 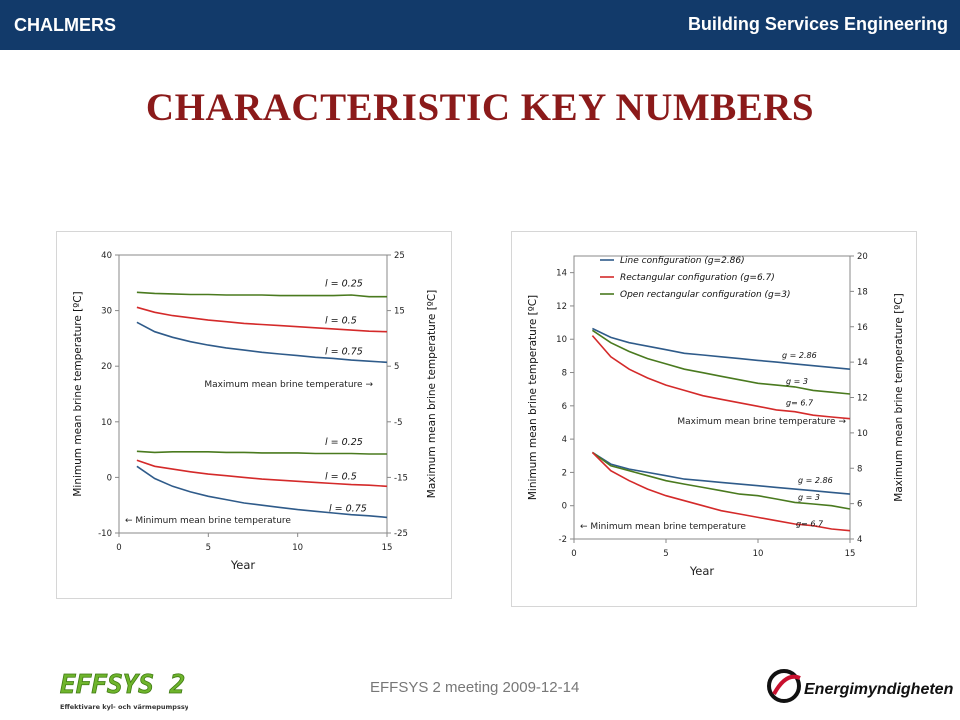 I want to click on y-right-tick-label: -15, so click(x=401, y=478).